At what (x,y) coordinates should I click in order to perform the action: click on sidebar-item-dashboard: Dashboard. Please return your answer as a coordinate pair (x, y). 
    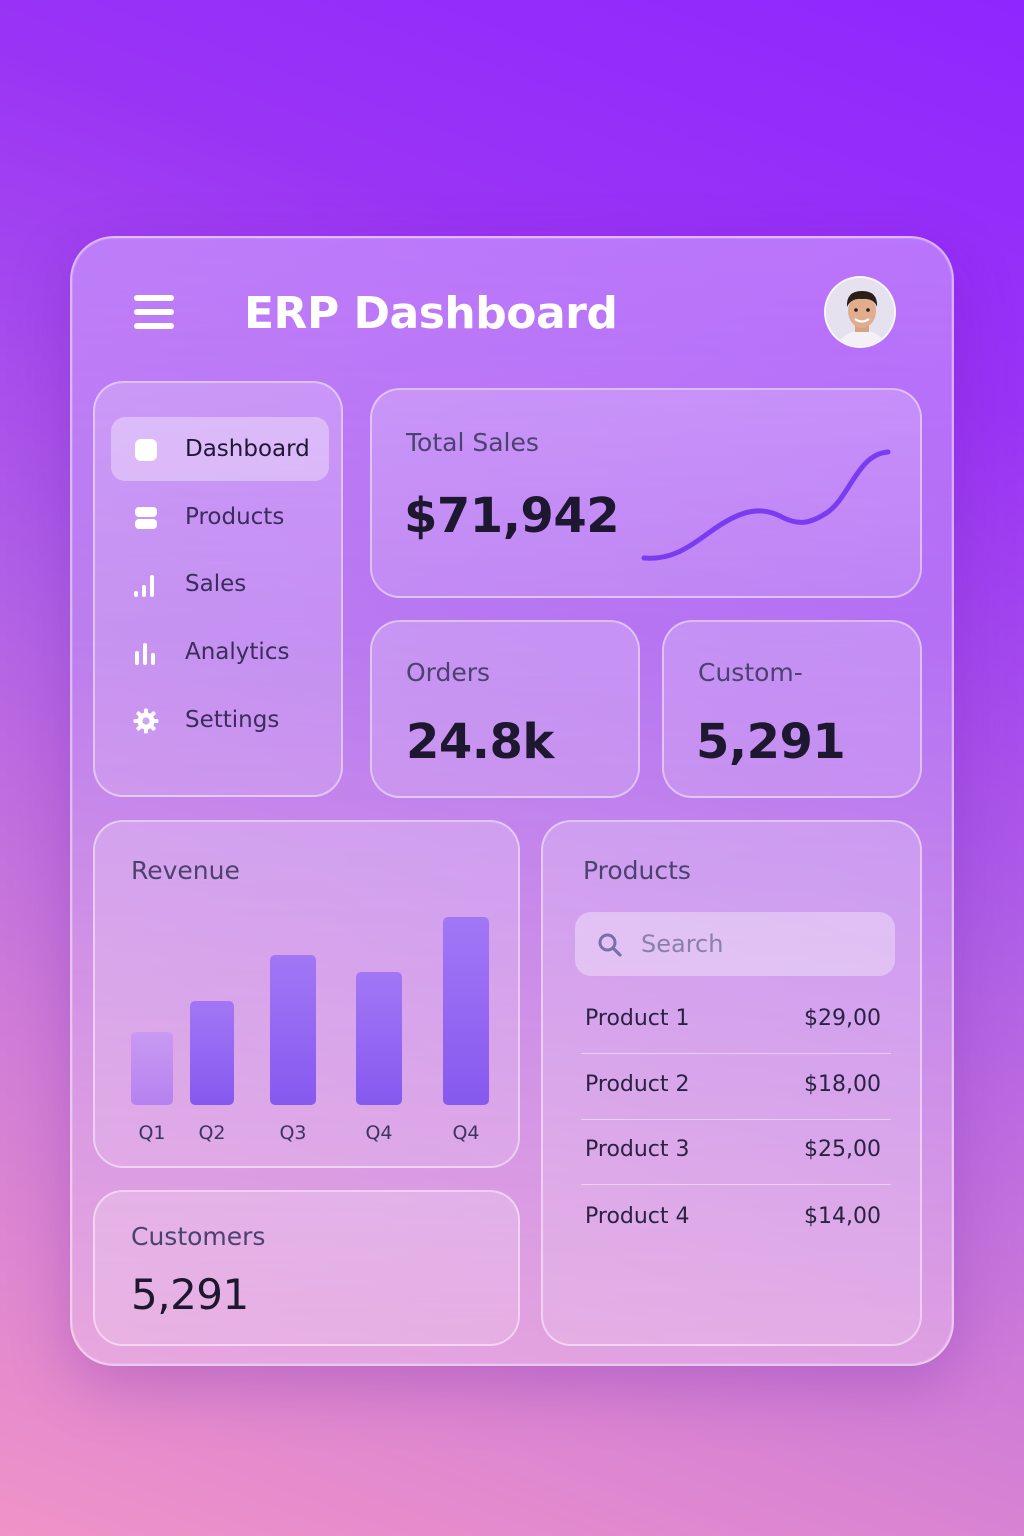
    Looking at the image, I should click on (220, 449).